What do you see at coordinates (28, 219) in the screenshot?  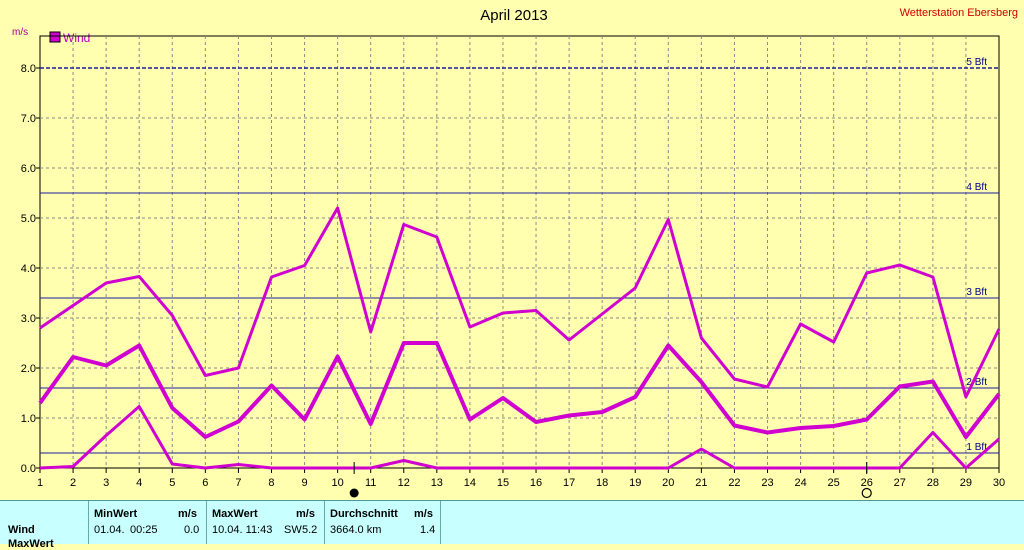 I see `y-tick-label: 5.0` at bounding box center [28, 219].